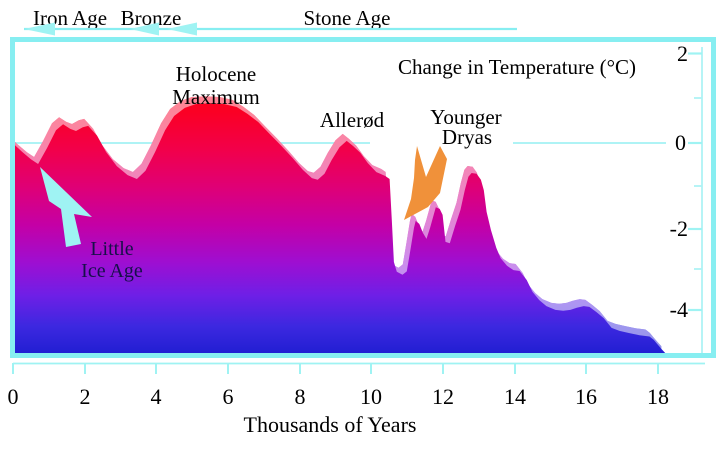 The image size is (720, 449). What do you see at coordinates (335, 368) in the screenshot?
I see `x-ticks` at bounding box center [335, 368].